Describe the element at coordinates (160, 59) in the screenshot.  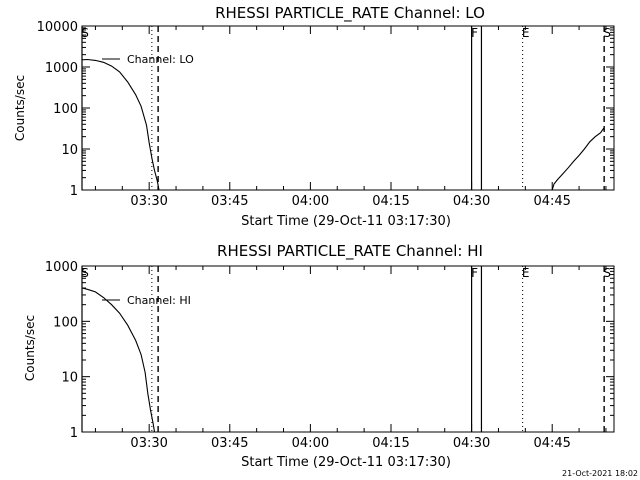
I see `legend-label: Channel: LO` at that location.